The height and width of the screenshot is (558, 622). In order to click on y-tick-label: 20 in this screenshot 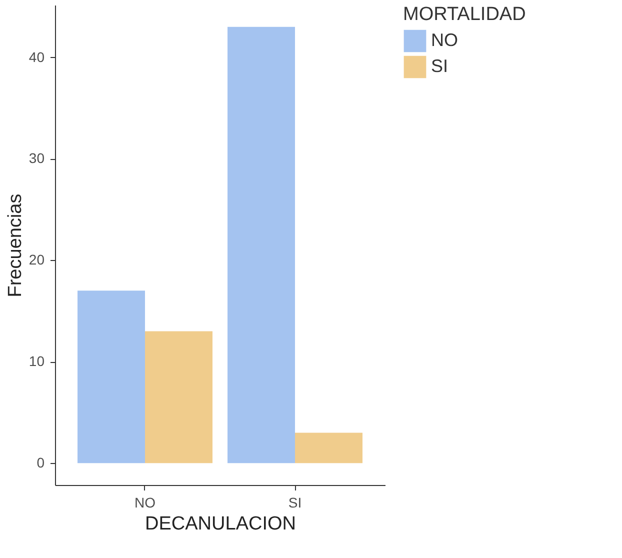, I will do `click(36, 260)`.